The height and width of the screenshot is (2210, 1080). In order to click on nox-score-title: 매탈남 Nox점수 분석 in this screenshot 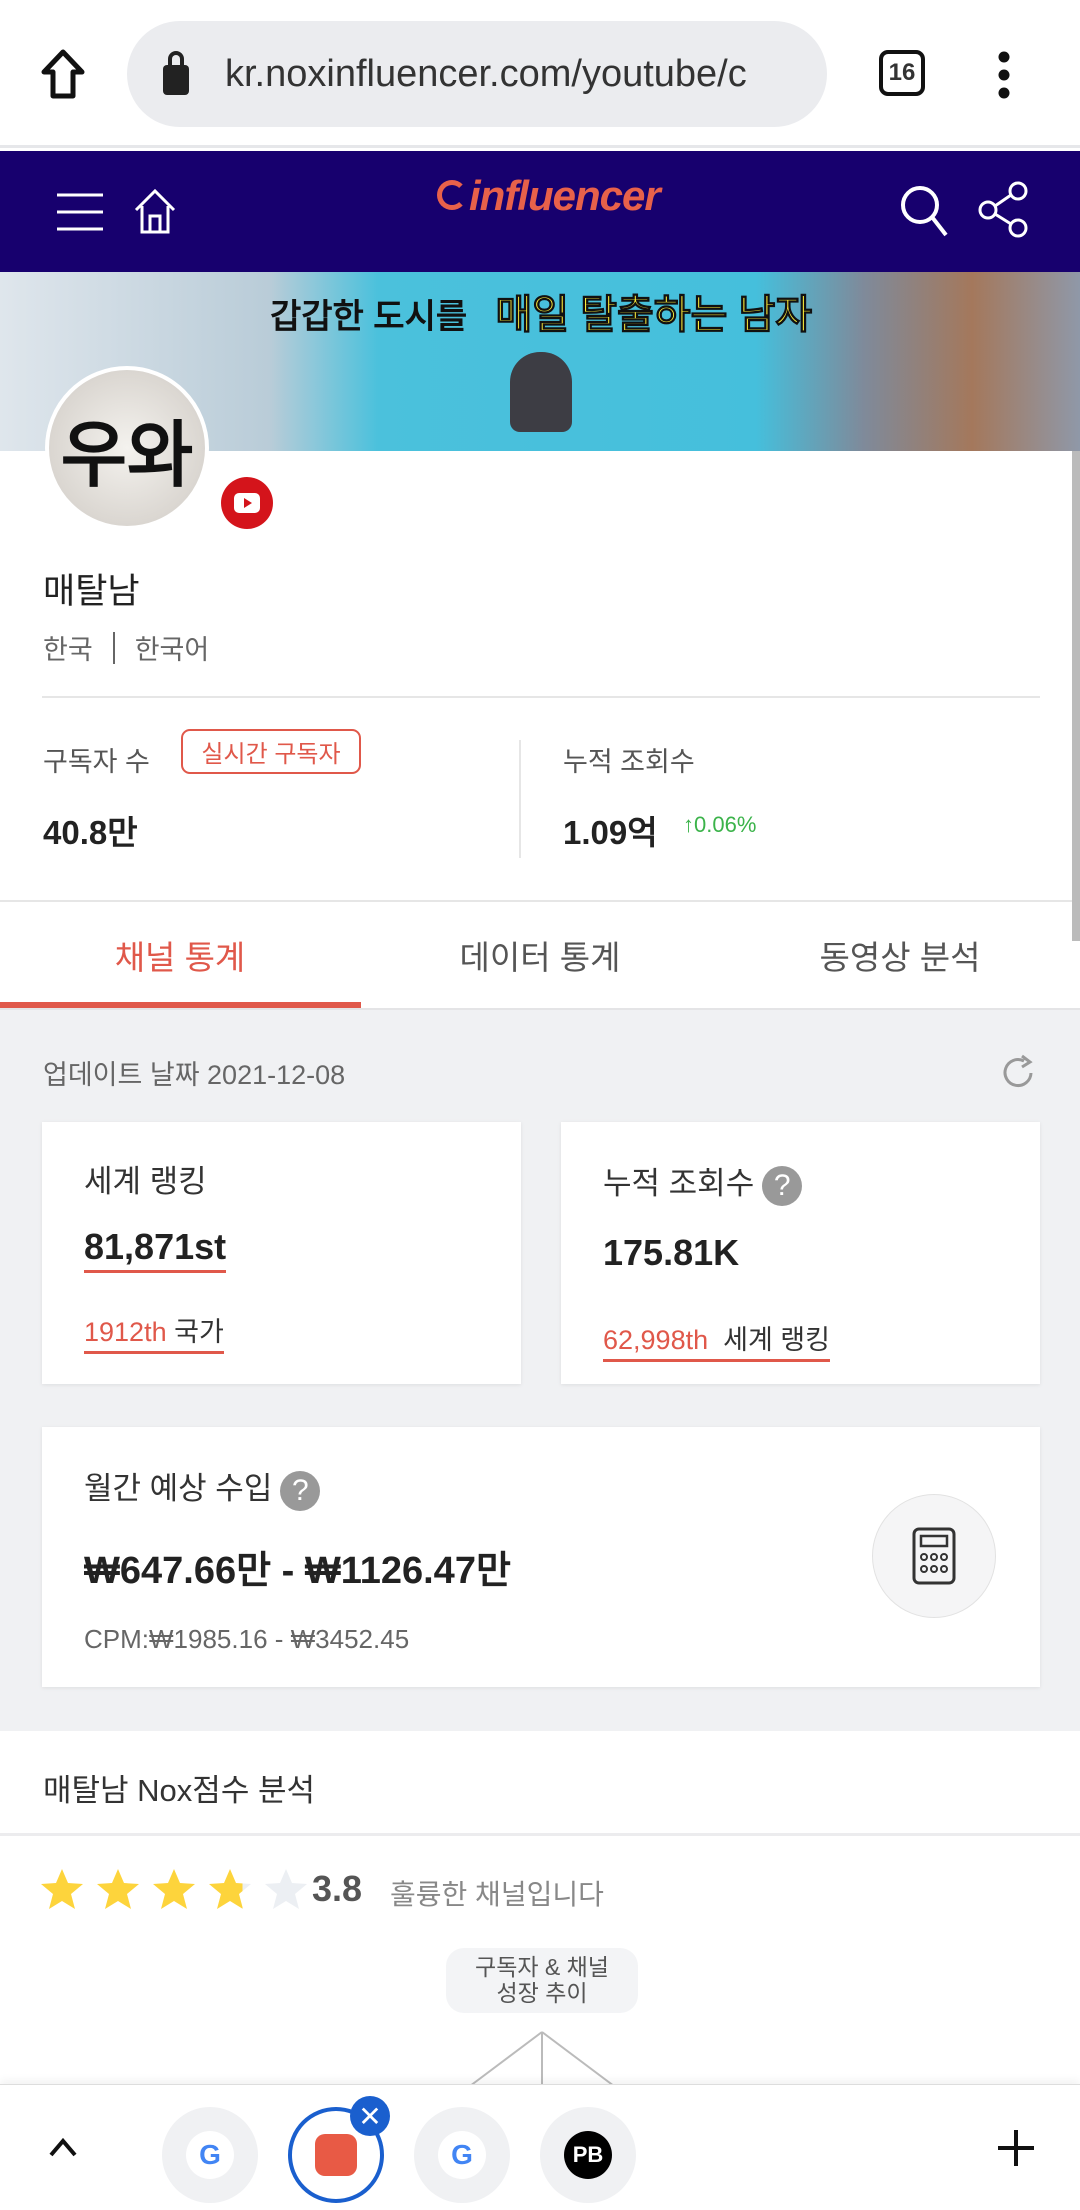, I will do `click(179, 1790)`.